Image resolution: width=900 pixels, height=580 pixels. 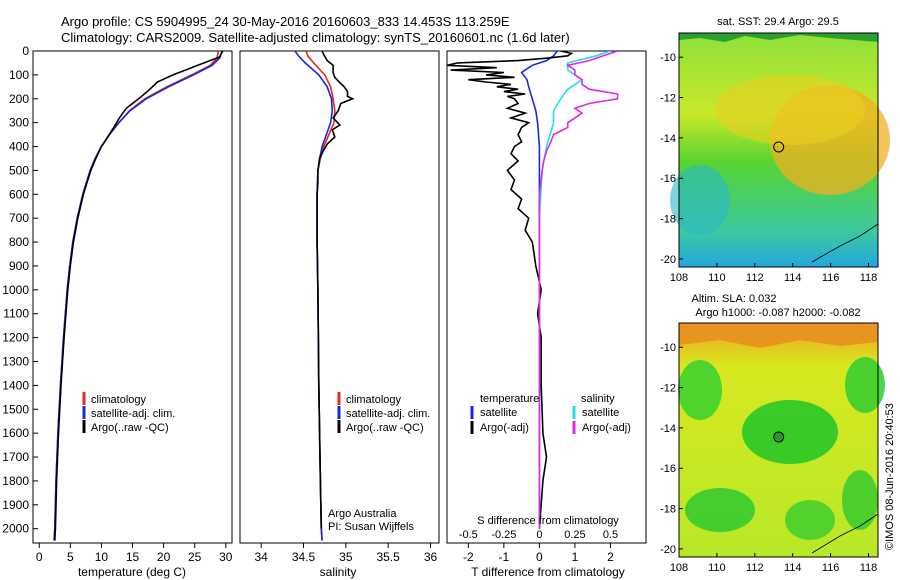 What do you see at coordinates (610, 557) in the screenshot?
I see `x-tick-label: 2` at bounding box center [610, 557].